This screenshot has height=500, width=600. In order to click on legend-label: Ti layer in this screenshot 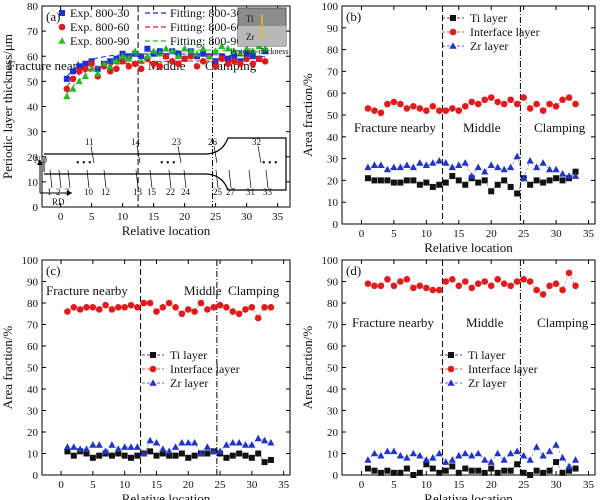, I will do `click(486, 355)`.